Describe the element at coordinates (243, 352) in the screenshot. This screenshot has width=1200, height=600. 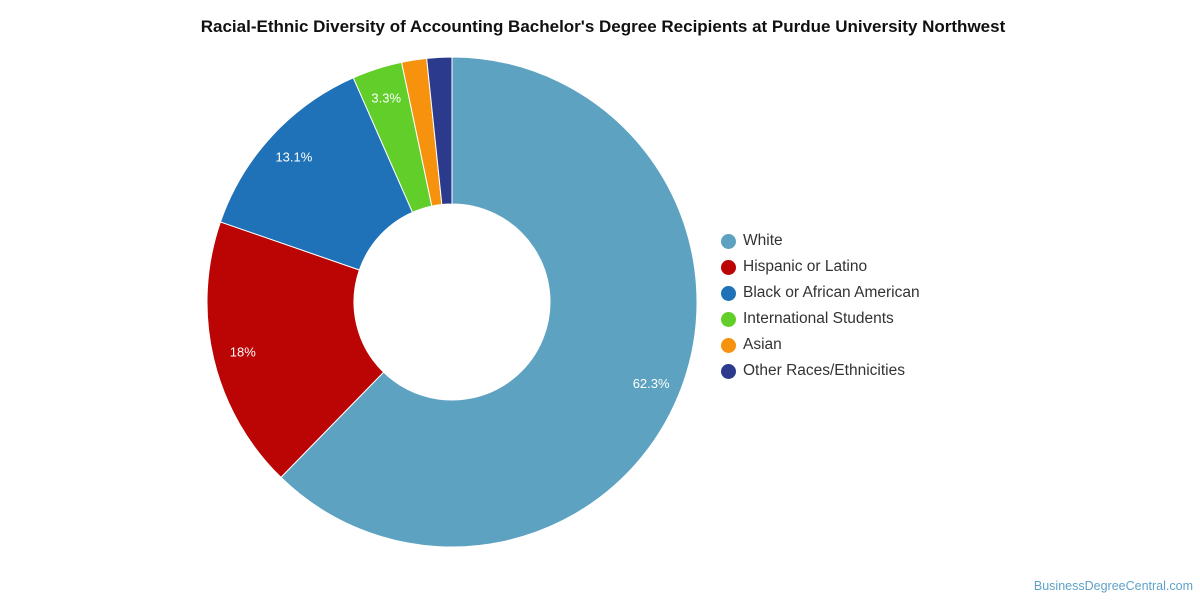
I see `slice-label-hispanic-or-latino: 18%` at that location.